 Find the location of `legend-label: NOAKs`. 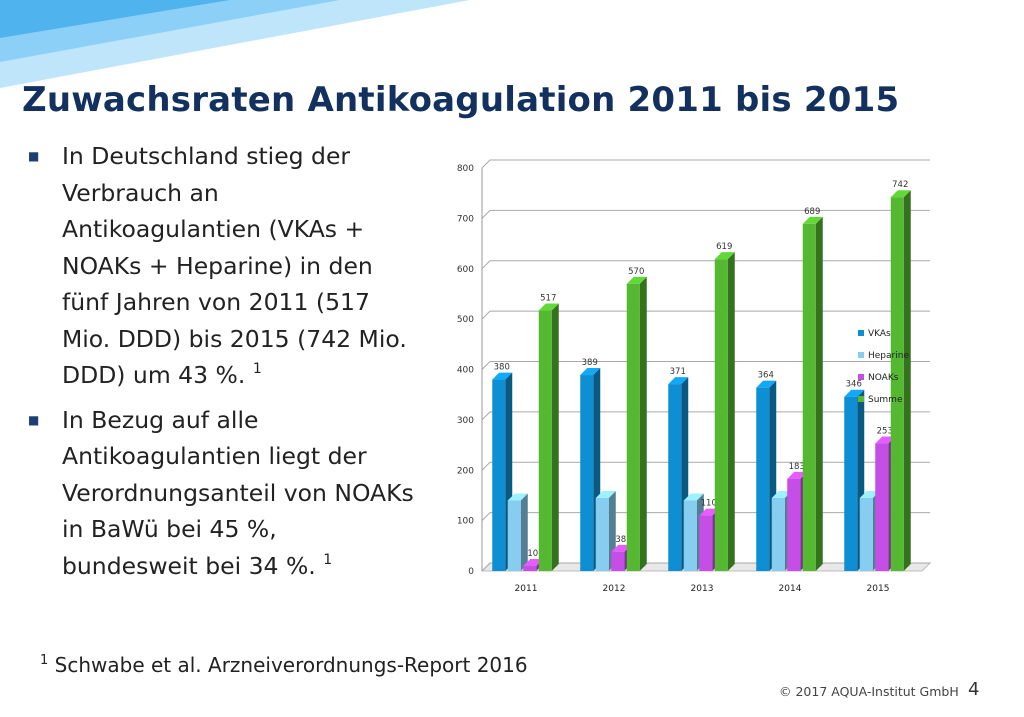

legend-label: NOAKs is located at coordinates (883, 378).